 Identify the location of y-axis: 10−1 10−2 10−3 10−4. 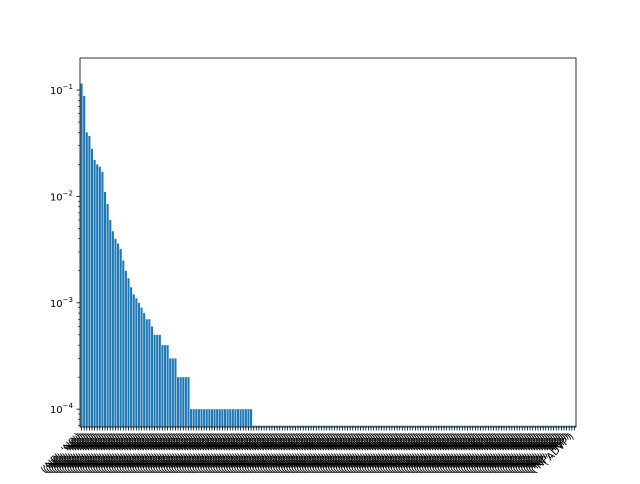
(65, 254).